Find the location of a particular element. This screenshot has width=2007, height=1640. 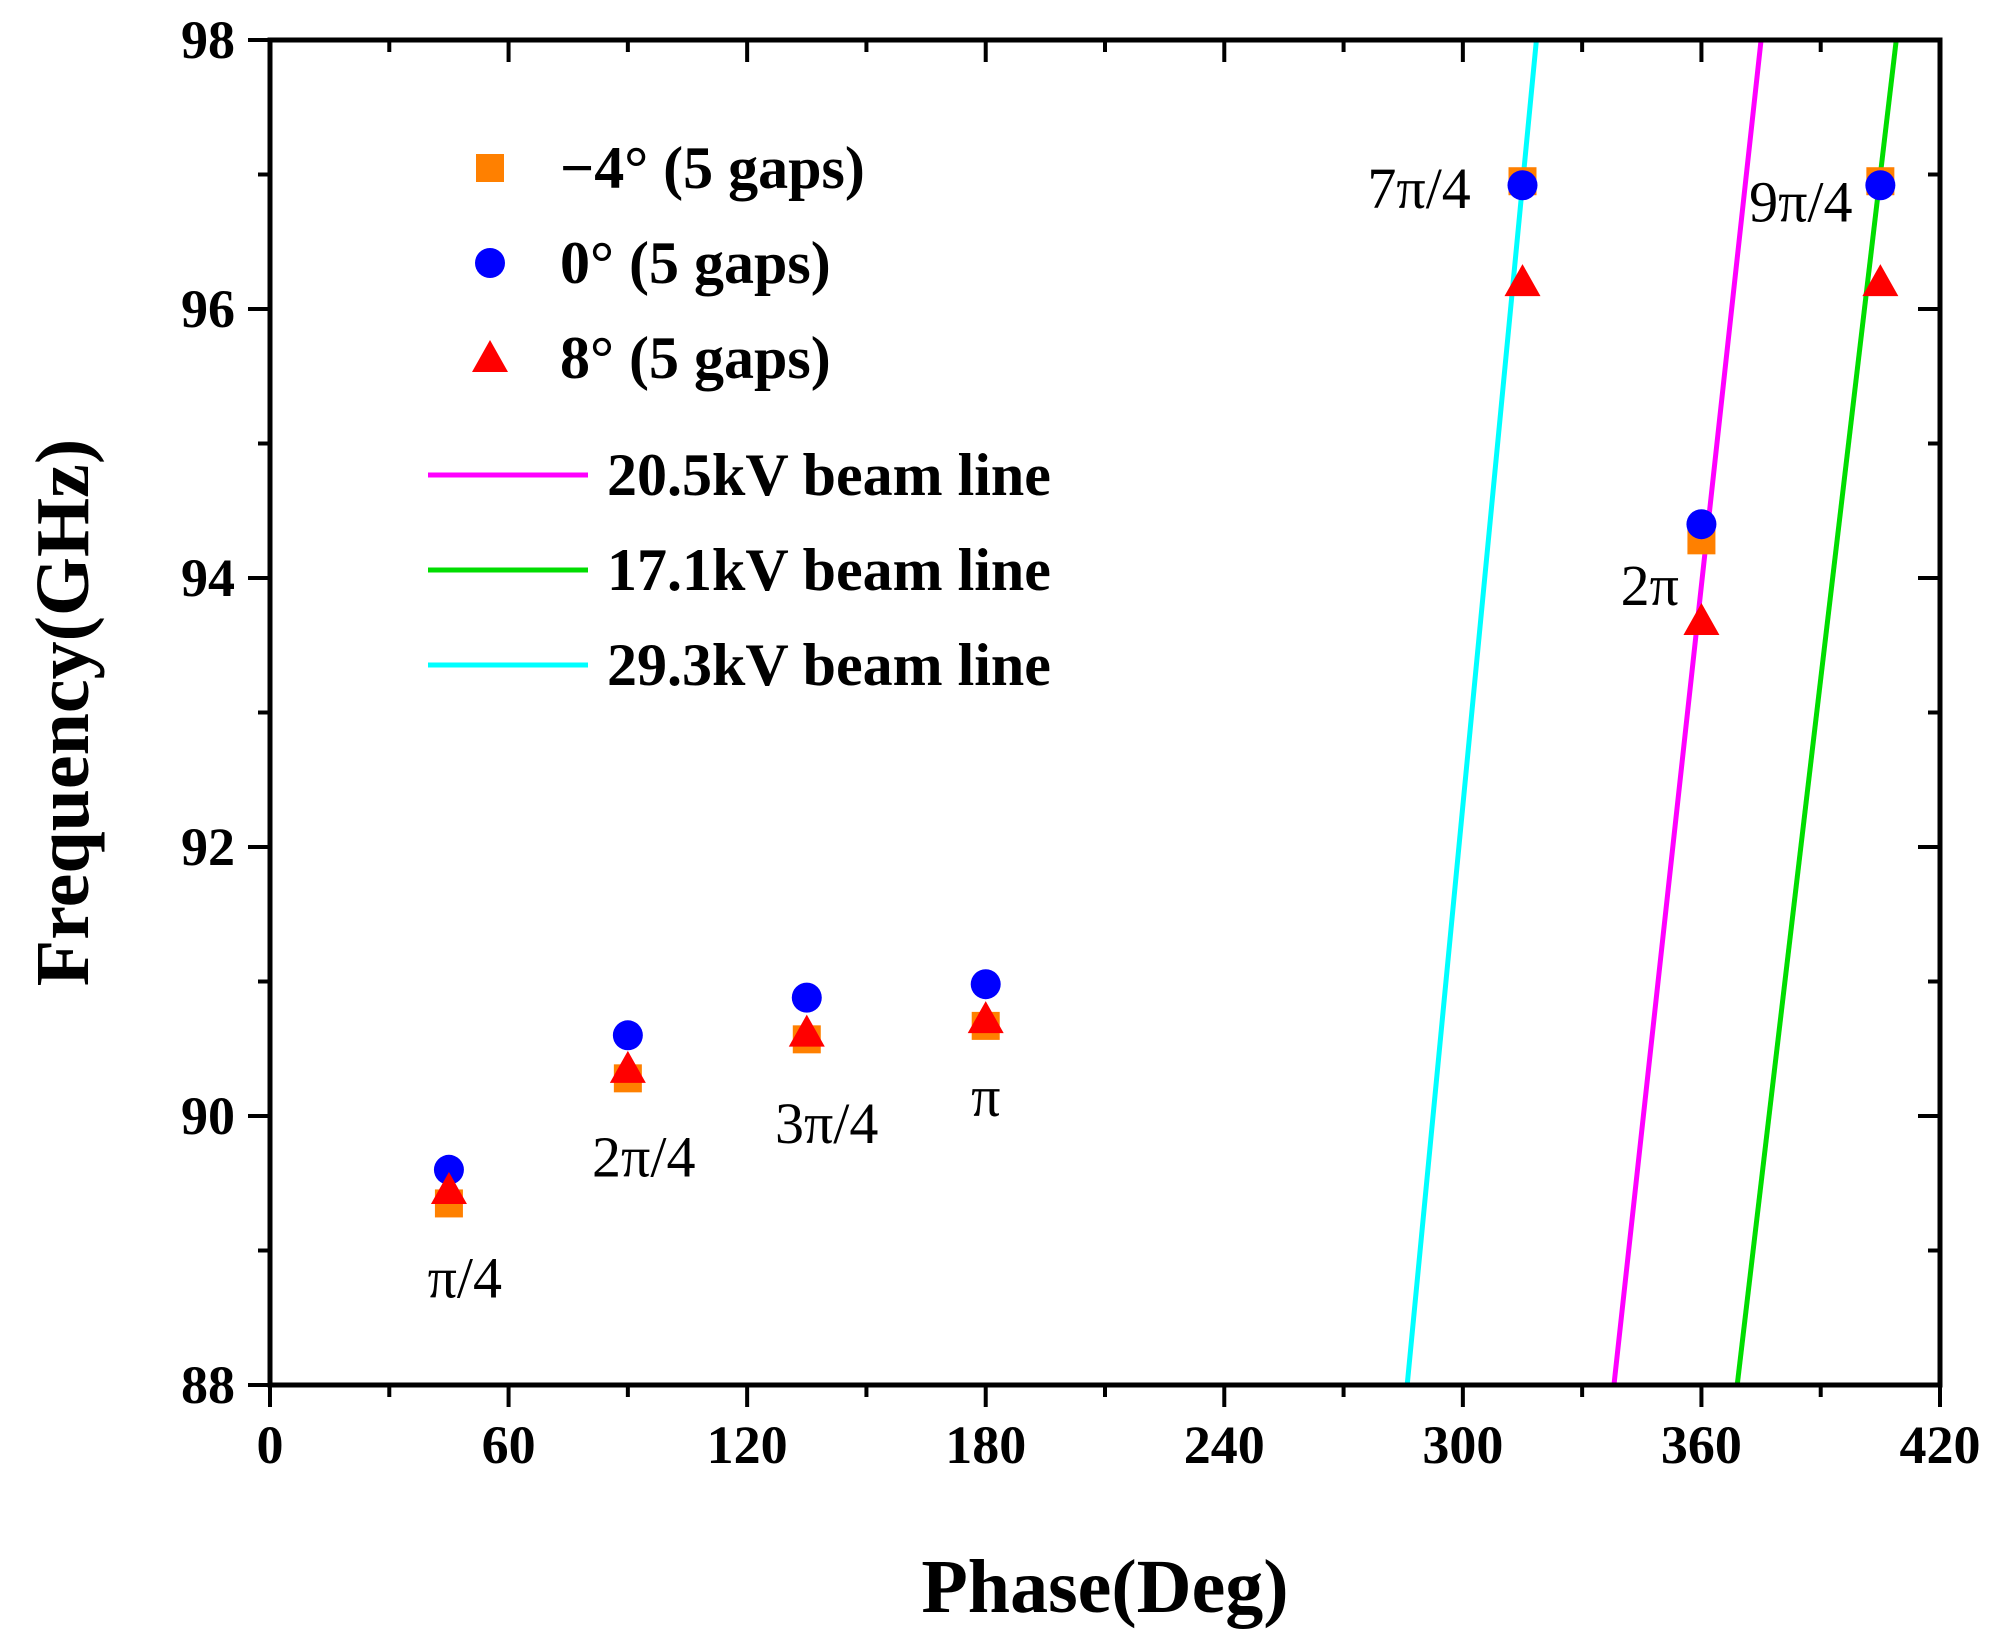

y-tick-label: 92 is located at coordinates (208, 847).